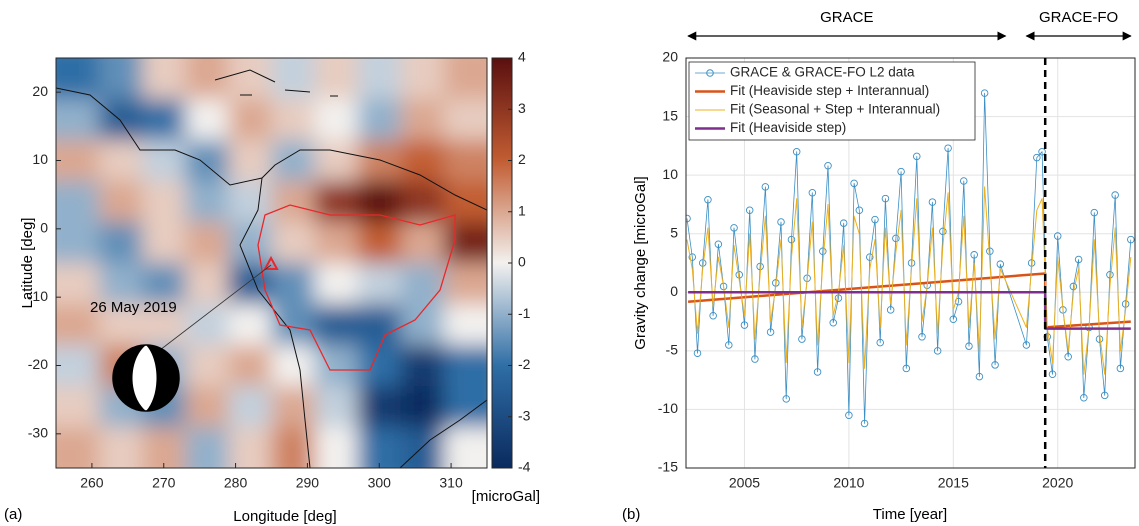 The image size is (1139, 526). I want to click on y-tick-label: -30, so click(38, 433).